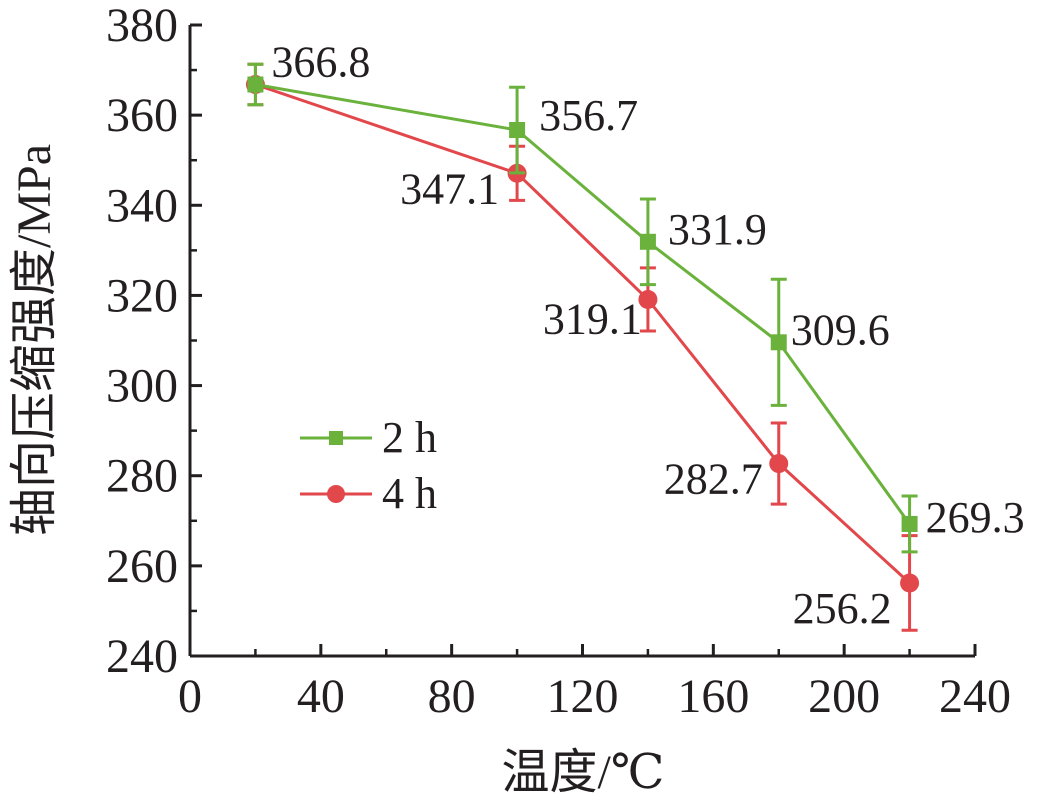 The width and height of the screenshot is (1045, 801). I want to click on x-tick-label: 200, so click(844, 696).